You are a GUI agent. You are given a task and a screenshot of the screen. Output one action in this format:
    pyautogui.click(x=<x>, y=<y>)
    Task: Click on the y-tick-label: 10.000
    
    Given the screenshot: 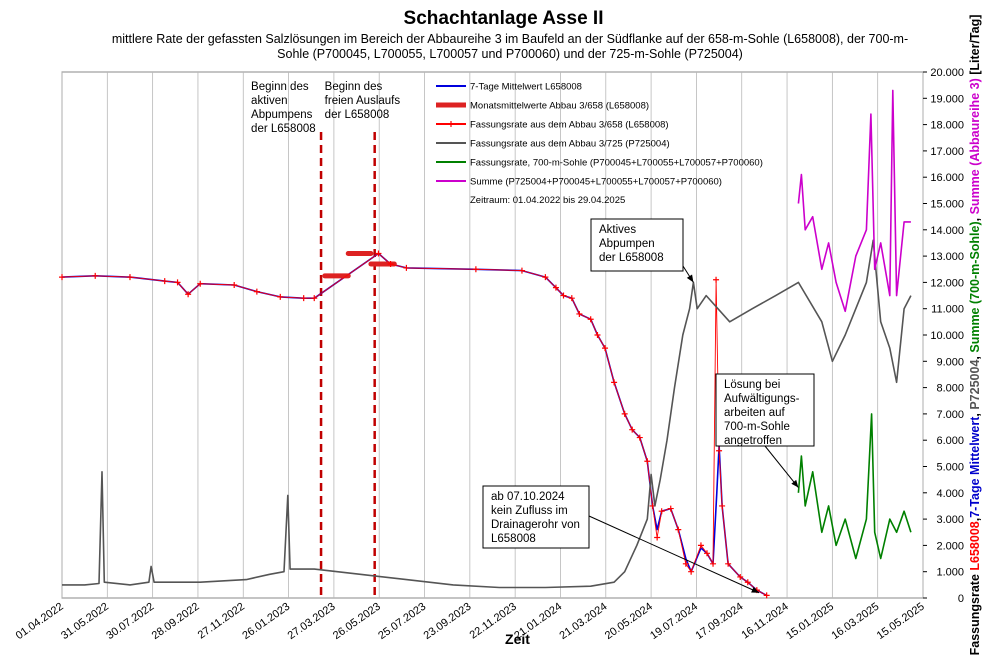 What is the action you would take?
    pyautogui.click(x=947, y=336)
    